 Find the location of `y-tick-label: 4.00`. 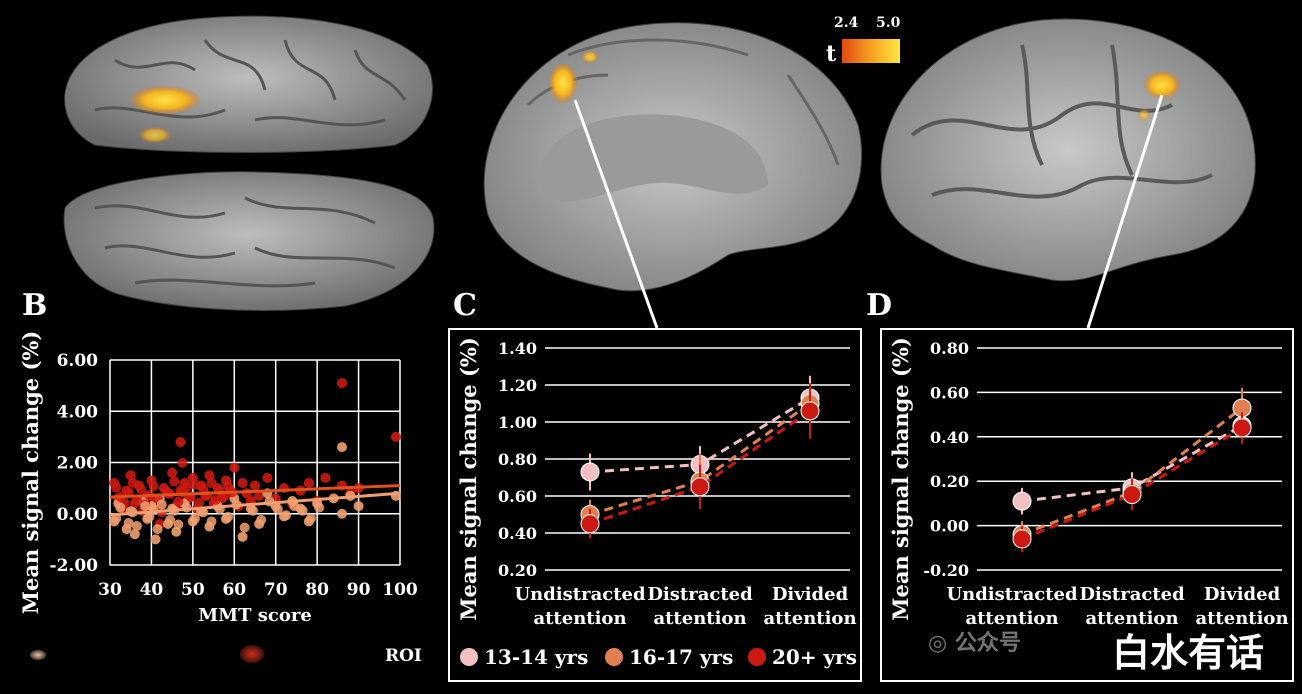

y-tick-label: 4.00 is located at coordinates (78, 412).